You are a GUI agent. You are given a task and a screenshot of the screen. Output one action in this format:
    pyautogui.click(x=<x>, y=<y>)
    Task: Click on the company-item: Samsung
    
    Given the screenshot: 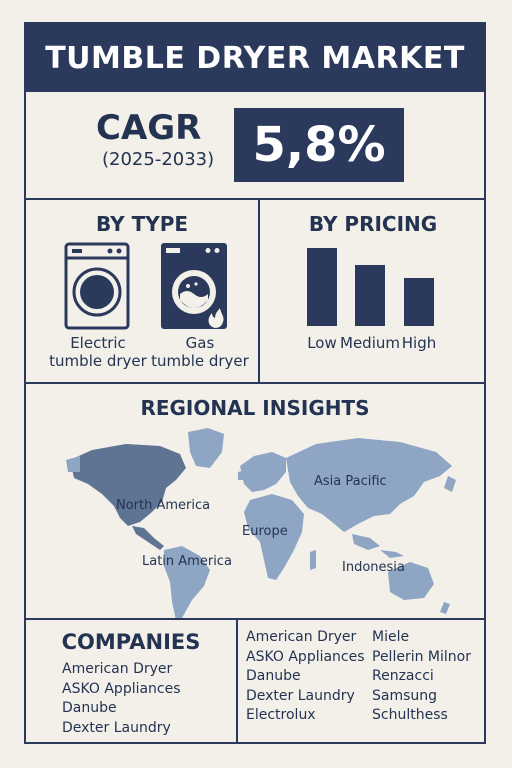 What is the action you would take?
    pyautogui.click(x=405, y=695)
    